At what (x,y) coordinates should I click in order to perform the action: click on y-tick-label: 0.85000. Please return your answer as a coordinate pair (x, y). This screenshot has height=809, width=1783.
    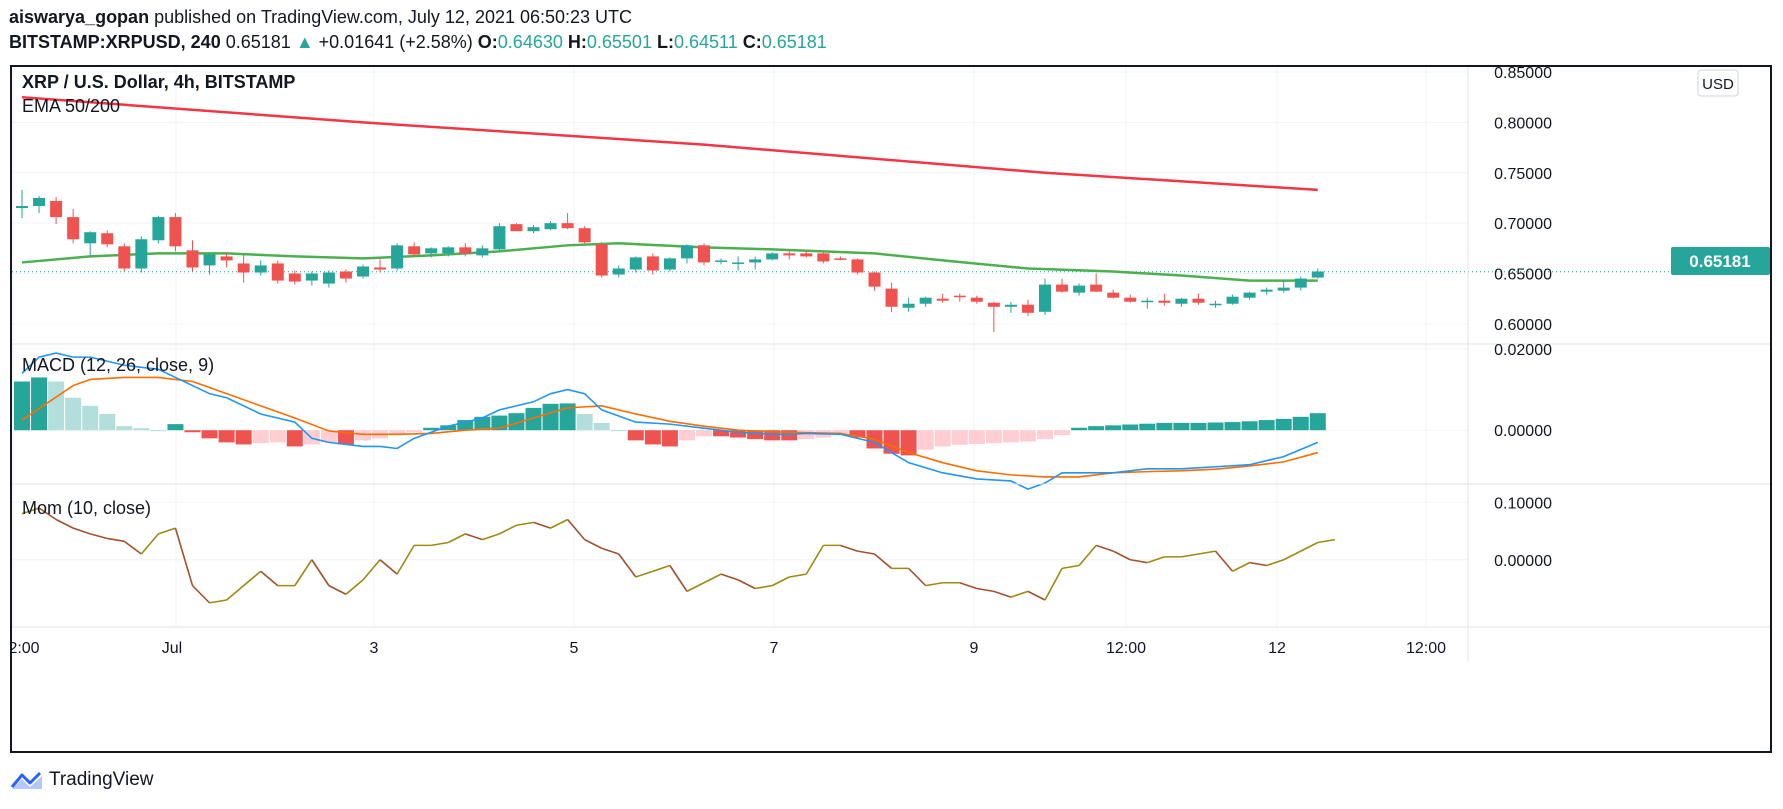
    Looking at the image, I should click on (1523, 74).